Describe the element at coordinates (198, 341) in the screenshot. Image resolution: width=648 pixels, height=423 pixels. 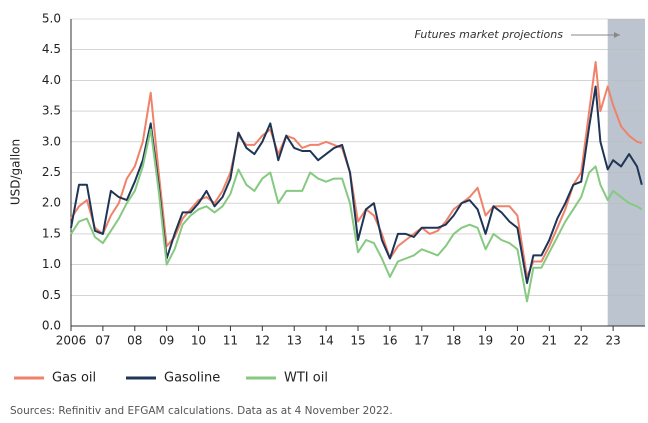
I see `x-tick-label: 10` at that location.